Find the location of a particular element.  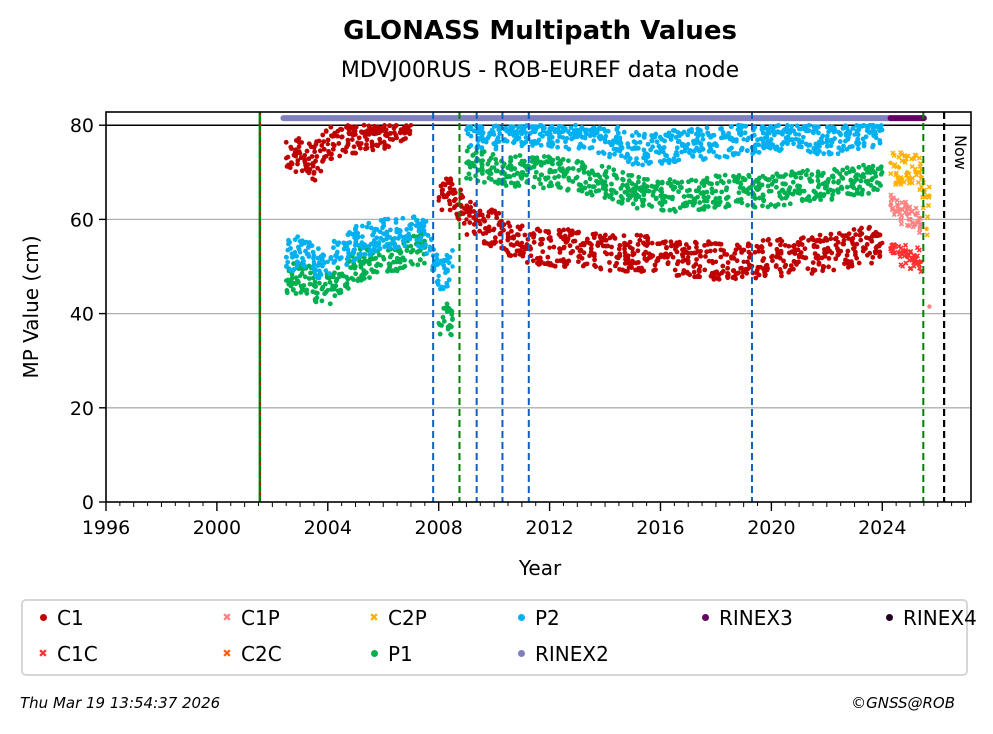

dot-marker-icon is located at coordinates (521, 618).